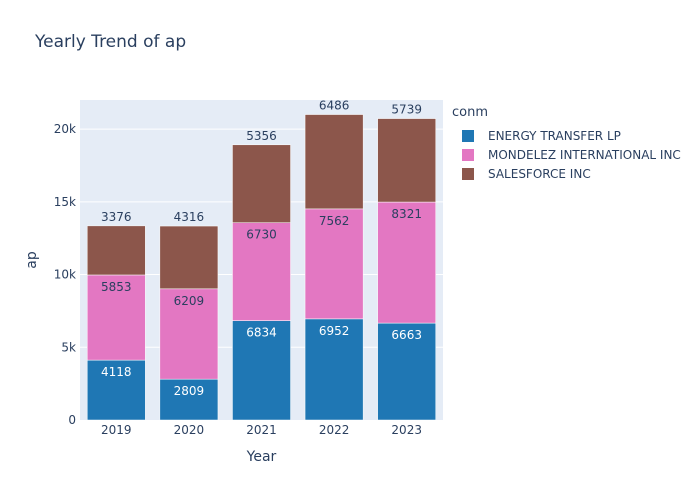 The image size is (700, 500). Describe the element at coordinates (406, 430) in the screenshot. I see `x-tick-label: 2023` at that location.